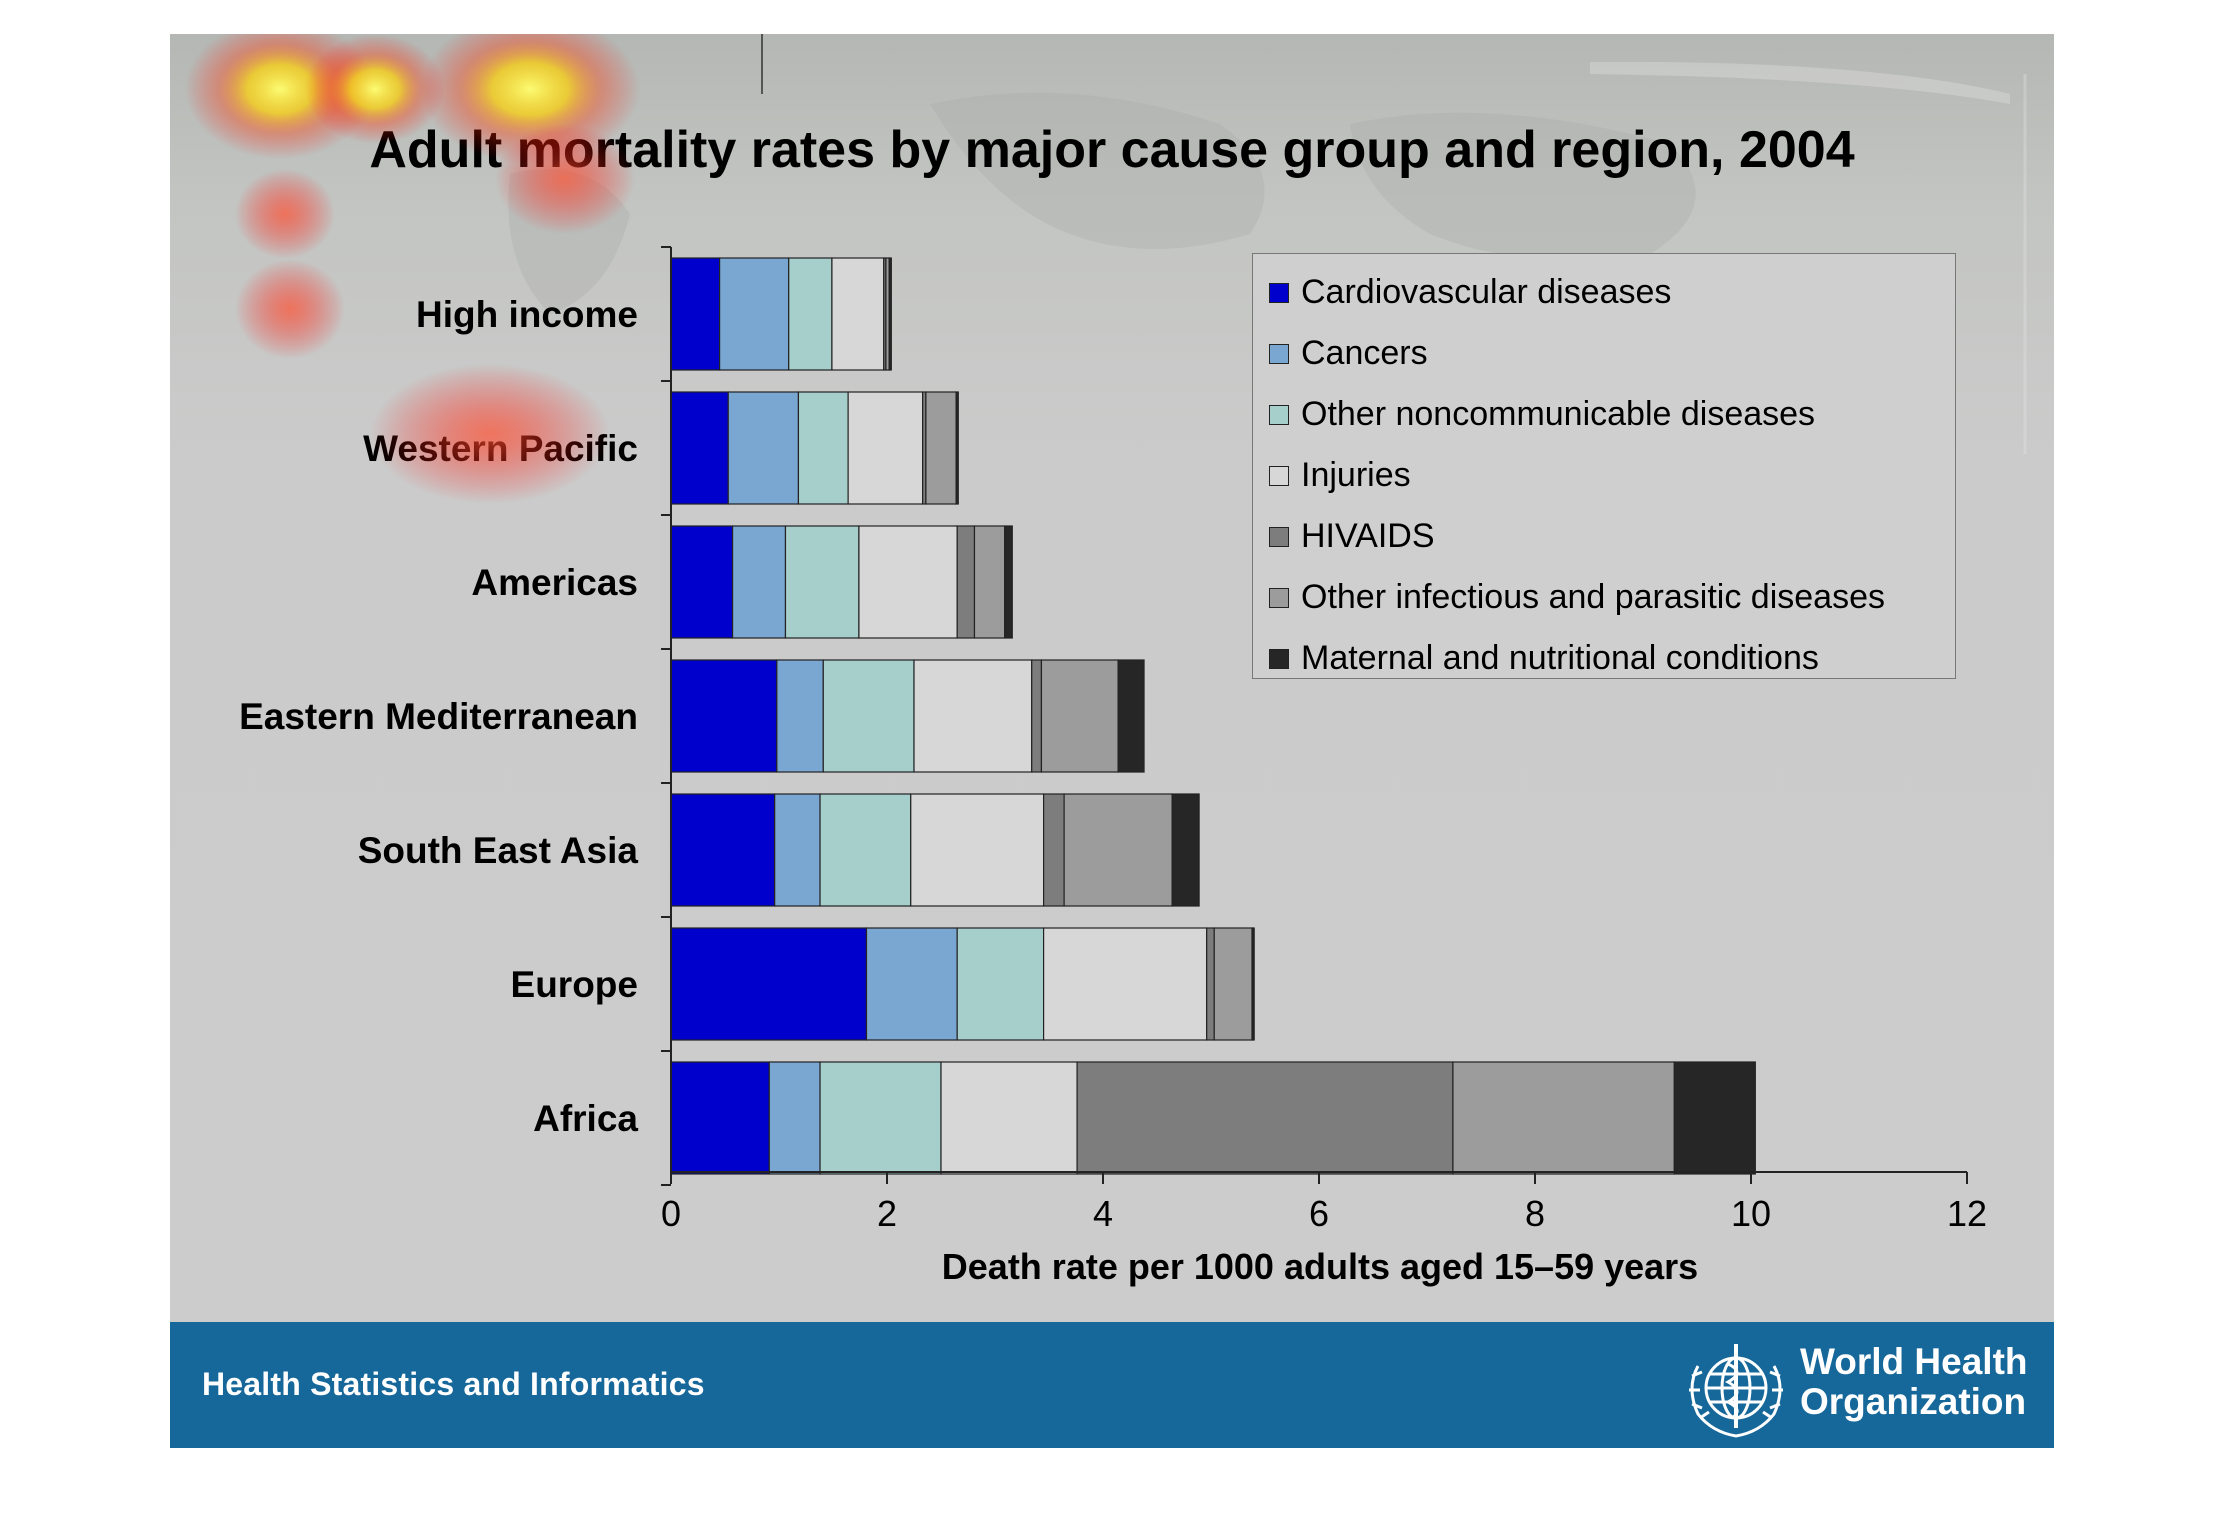  Describe the element at coordinates (1604, 475) in the screenshot. I see `legend-item: Injuries` at that location.